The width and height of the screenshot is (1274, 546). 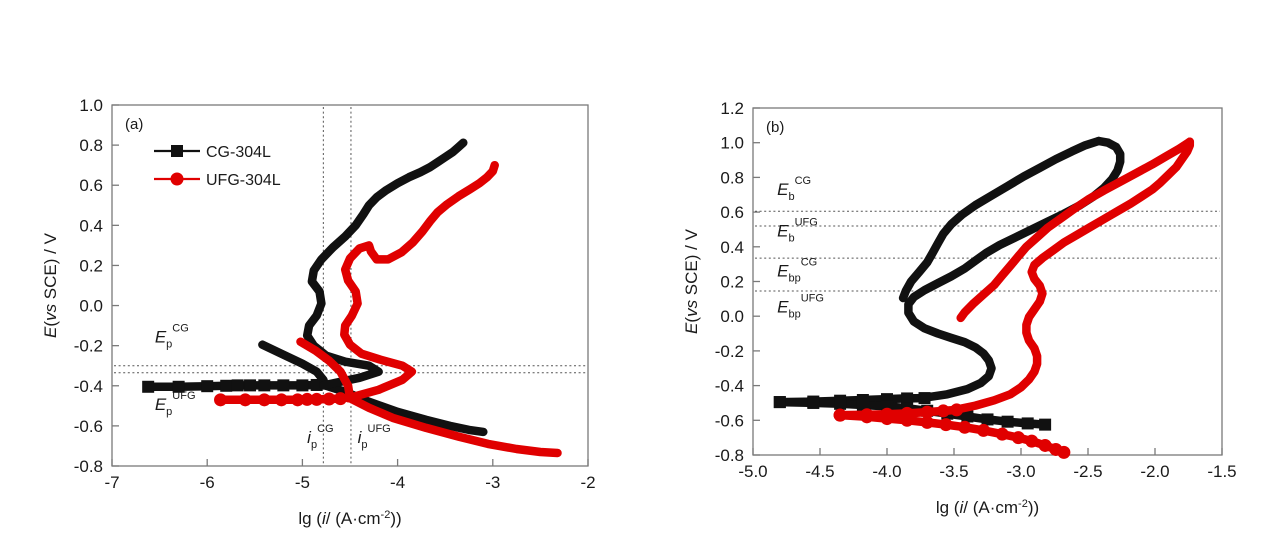 What do you see at coordinates (886, 471) in the screenshot?
I see `x-tick-label-b-2: -4.0` at bounding box center [886, 471].